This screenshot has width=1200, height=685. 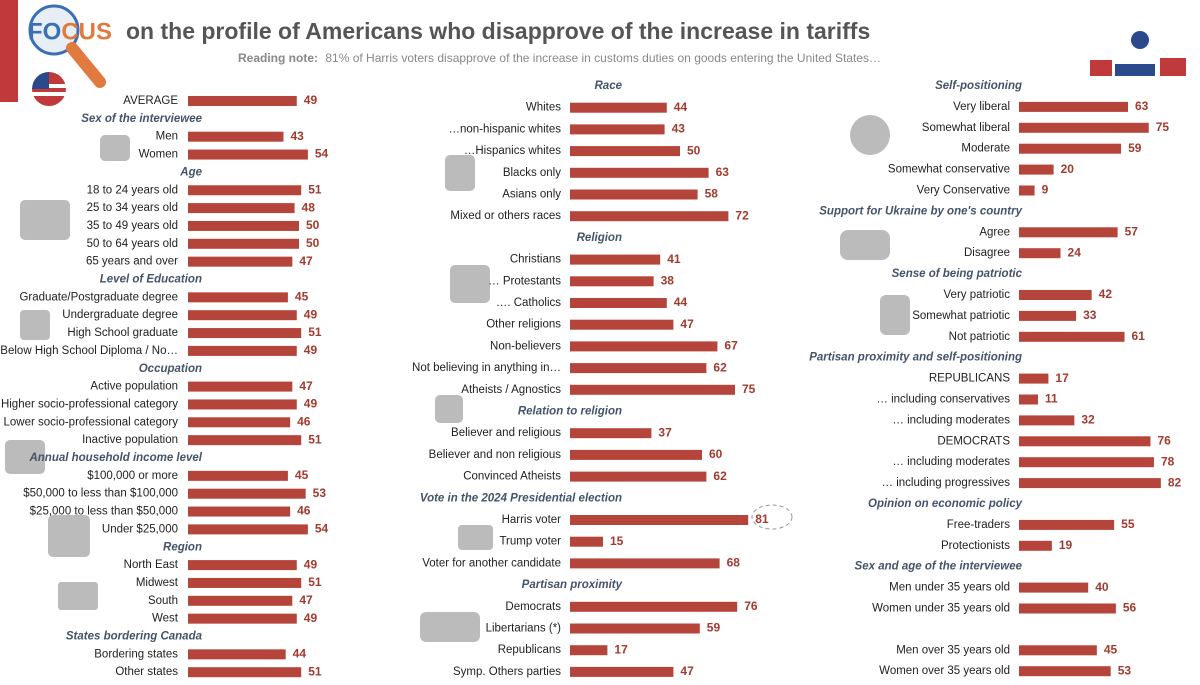 I want to click on category-label: Voter for another candidate, so click(x=491, y=563).